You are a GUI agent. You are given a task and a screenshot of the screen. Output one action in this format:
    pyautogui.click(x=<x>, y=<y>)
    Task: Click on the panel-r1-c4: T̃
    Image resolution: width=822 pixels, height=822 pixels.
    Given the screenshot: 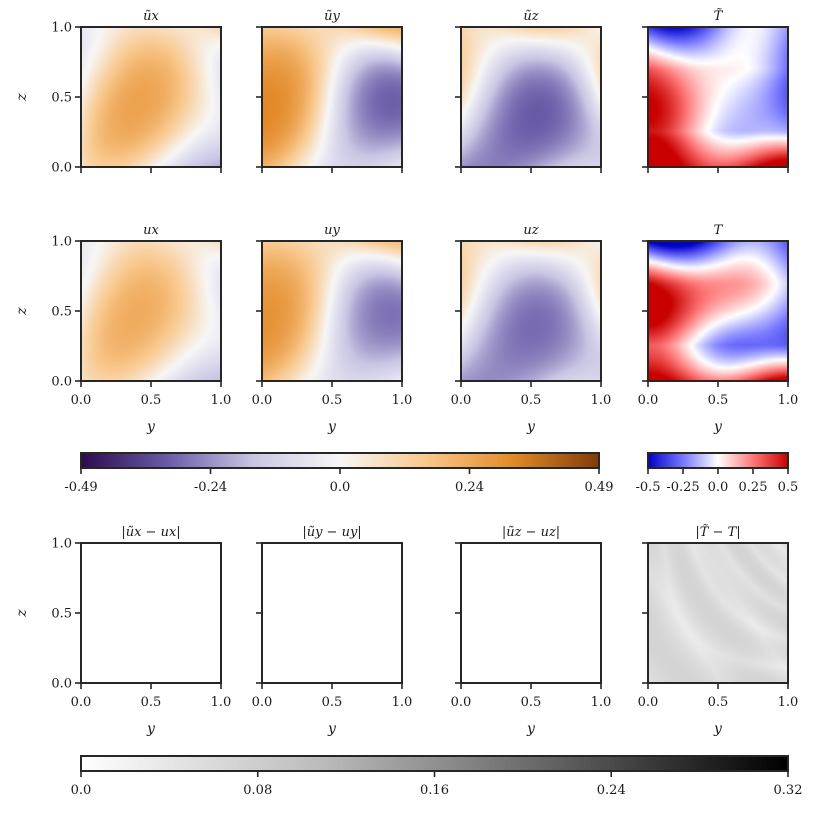 What is the action you would take?
    pyautogui.click(x=715, y=90)
    